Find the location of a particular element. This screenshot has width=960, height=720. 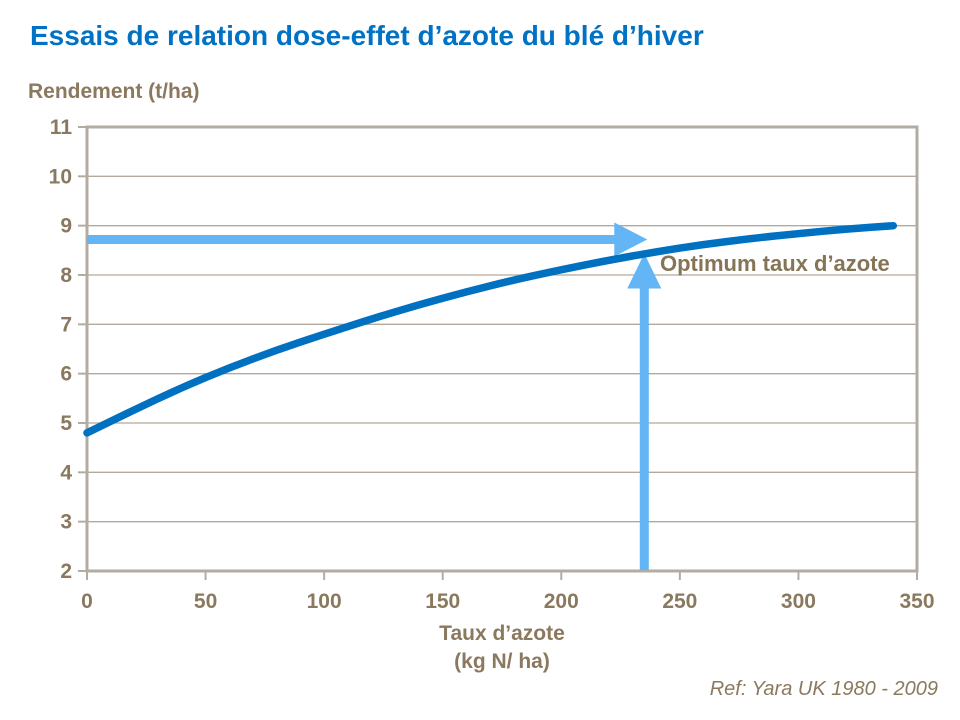

y-axis-title: Rendement (t/ha) is located at coordinates (114, 91).